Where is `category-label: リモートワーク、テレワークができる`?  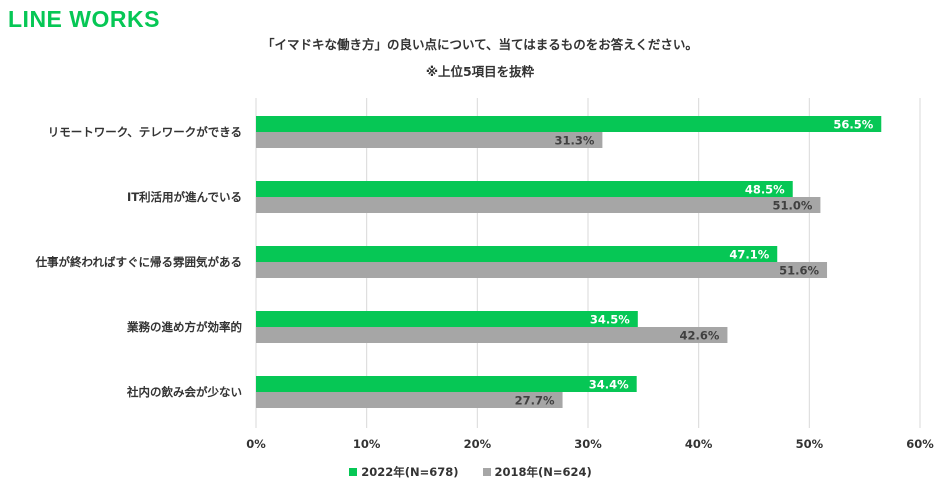
category-label: リモートワーク、テレワークができる is located at coordinates (145, 132).